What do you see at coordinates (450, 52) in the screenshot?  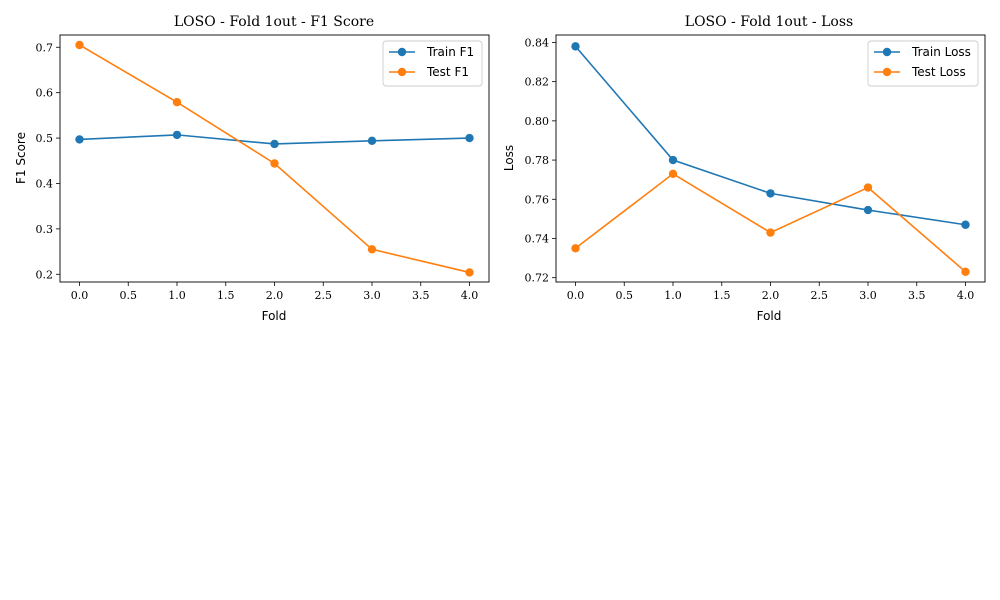 I see `legend-label: Train F1` at bounding box center [450, 52].